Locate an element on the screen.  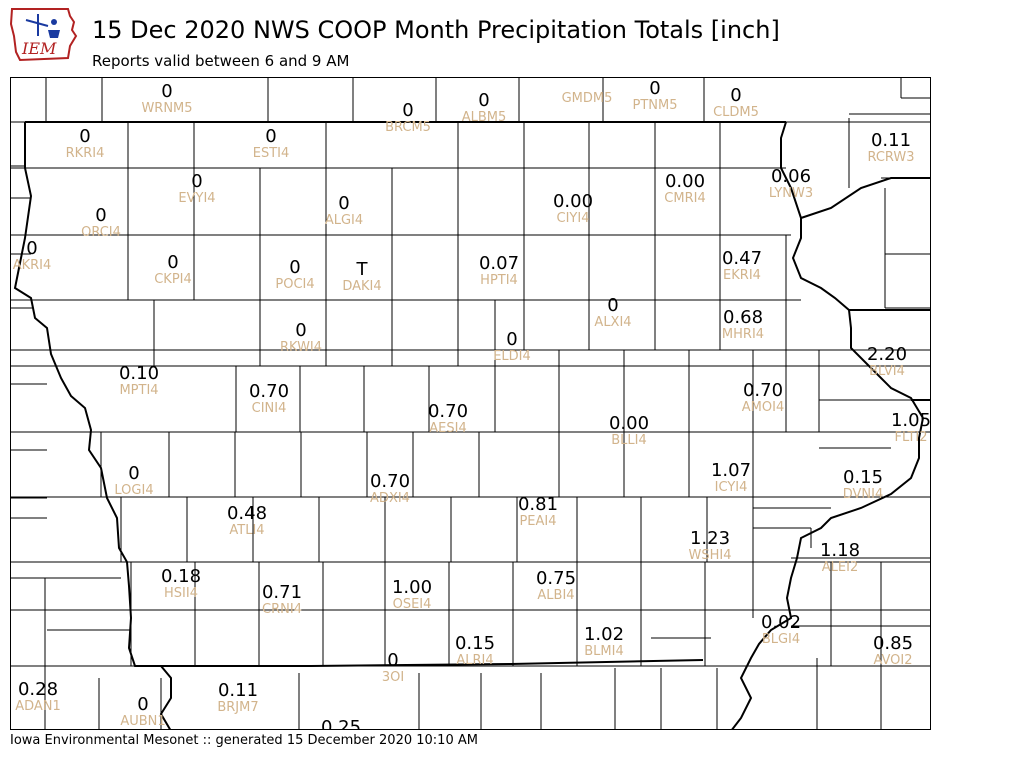
station-cldm5: 0 CLDM5 is located at coordinates (736, 102).